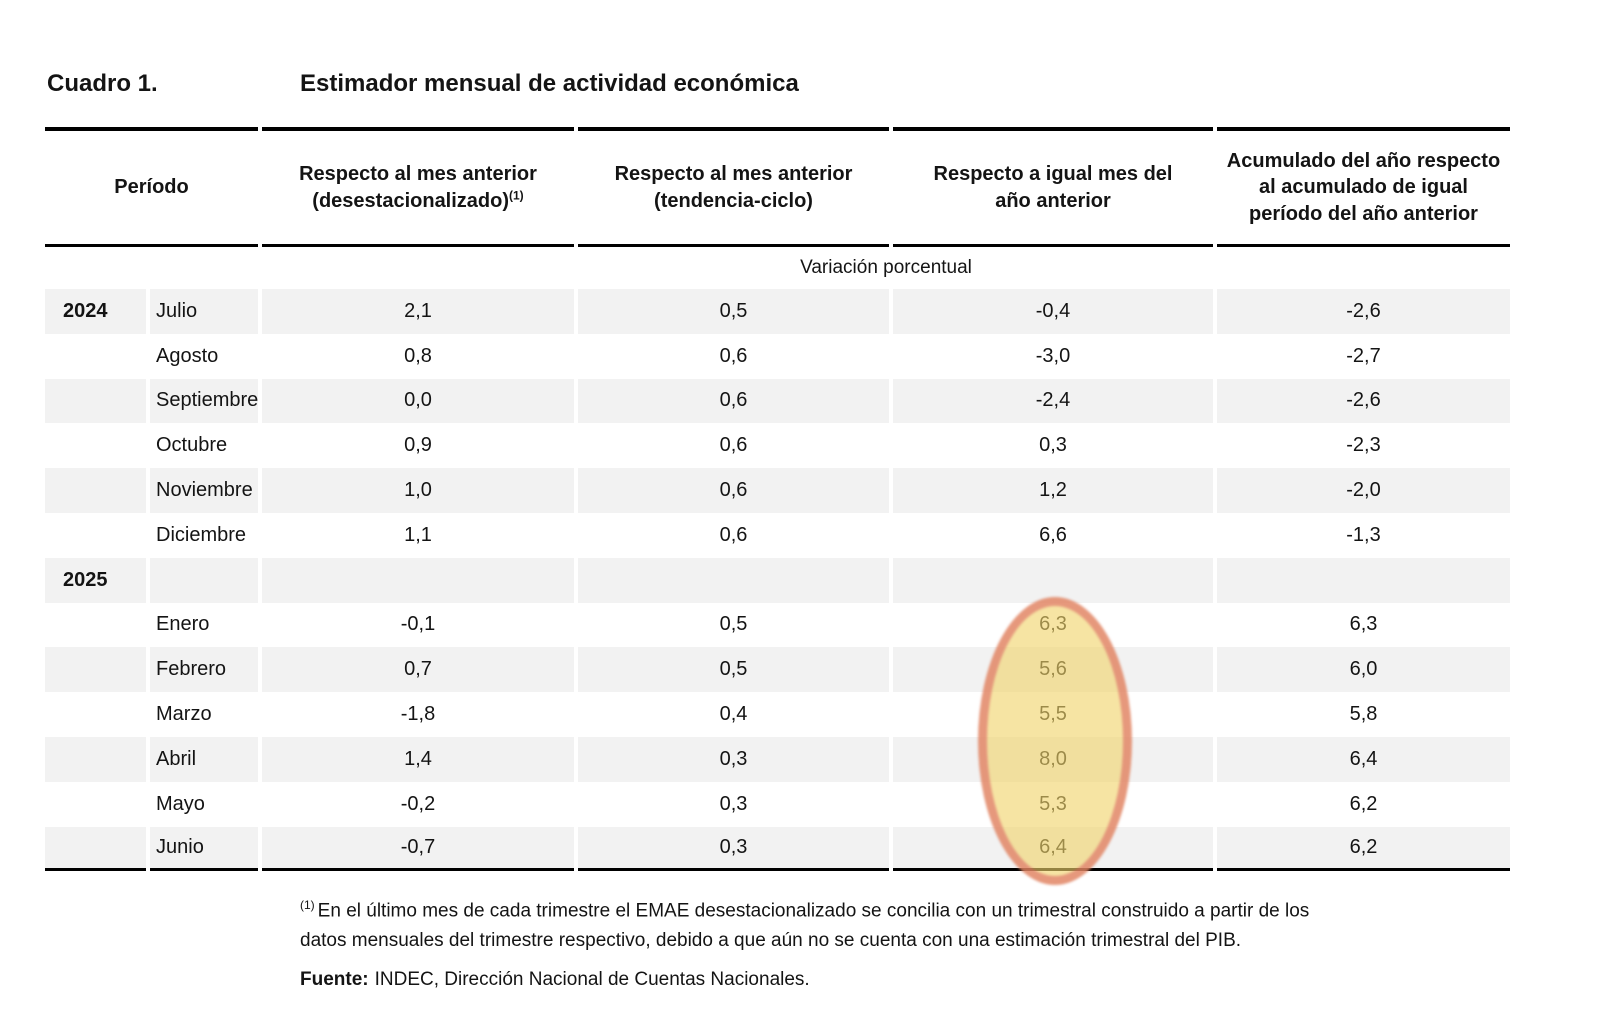 This screenshot has width=1600, height=1032. Describe the element at coordinates (1363, 356) in the screenshot. I see `cell-ytd: -2,7` at that location.